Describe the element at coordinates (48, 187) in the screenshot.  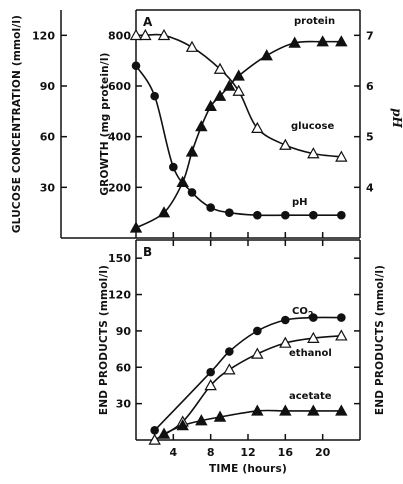
I see `y-tick-label-glucose: 30` at that location.